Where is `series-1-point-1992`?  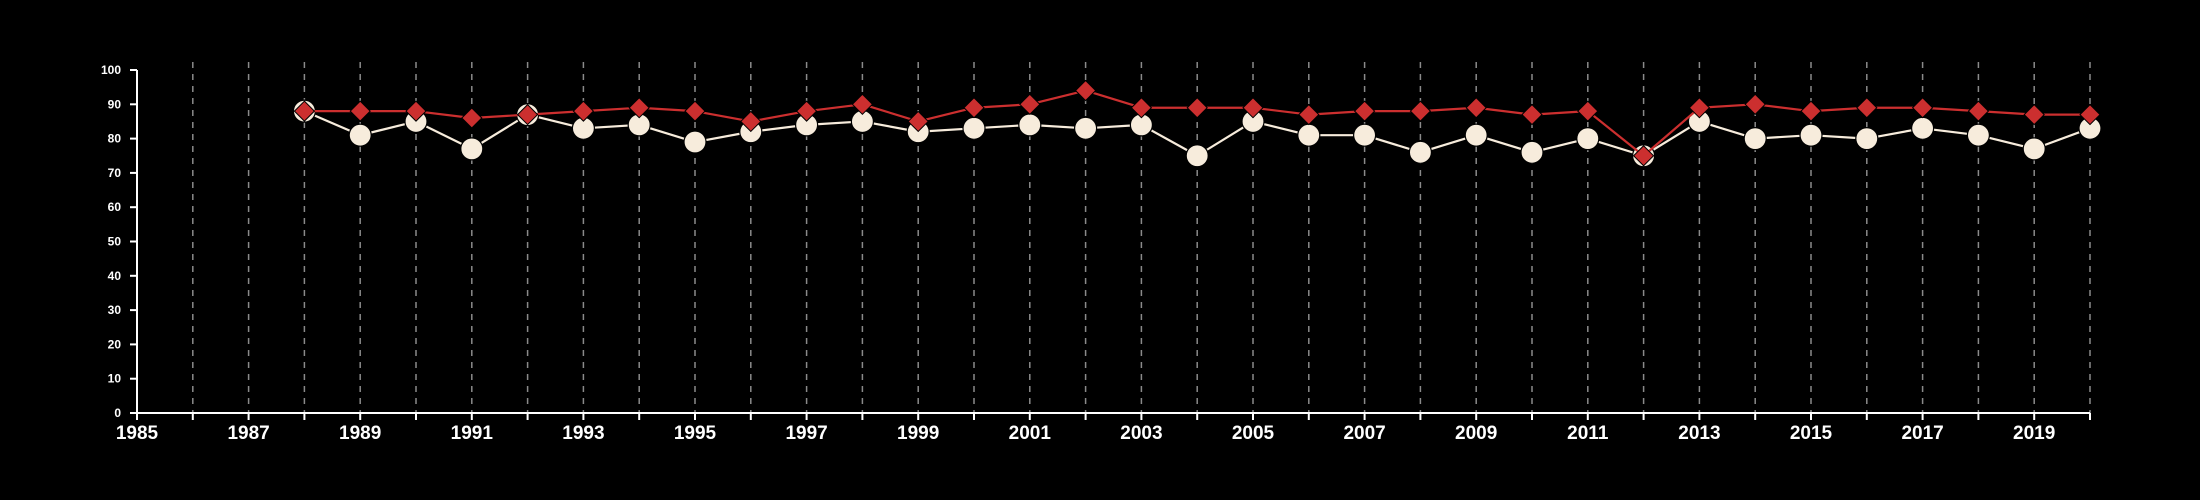 series-1-point-1992 is located at coordinates (527, 114).